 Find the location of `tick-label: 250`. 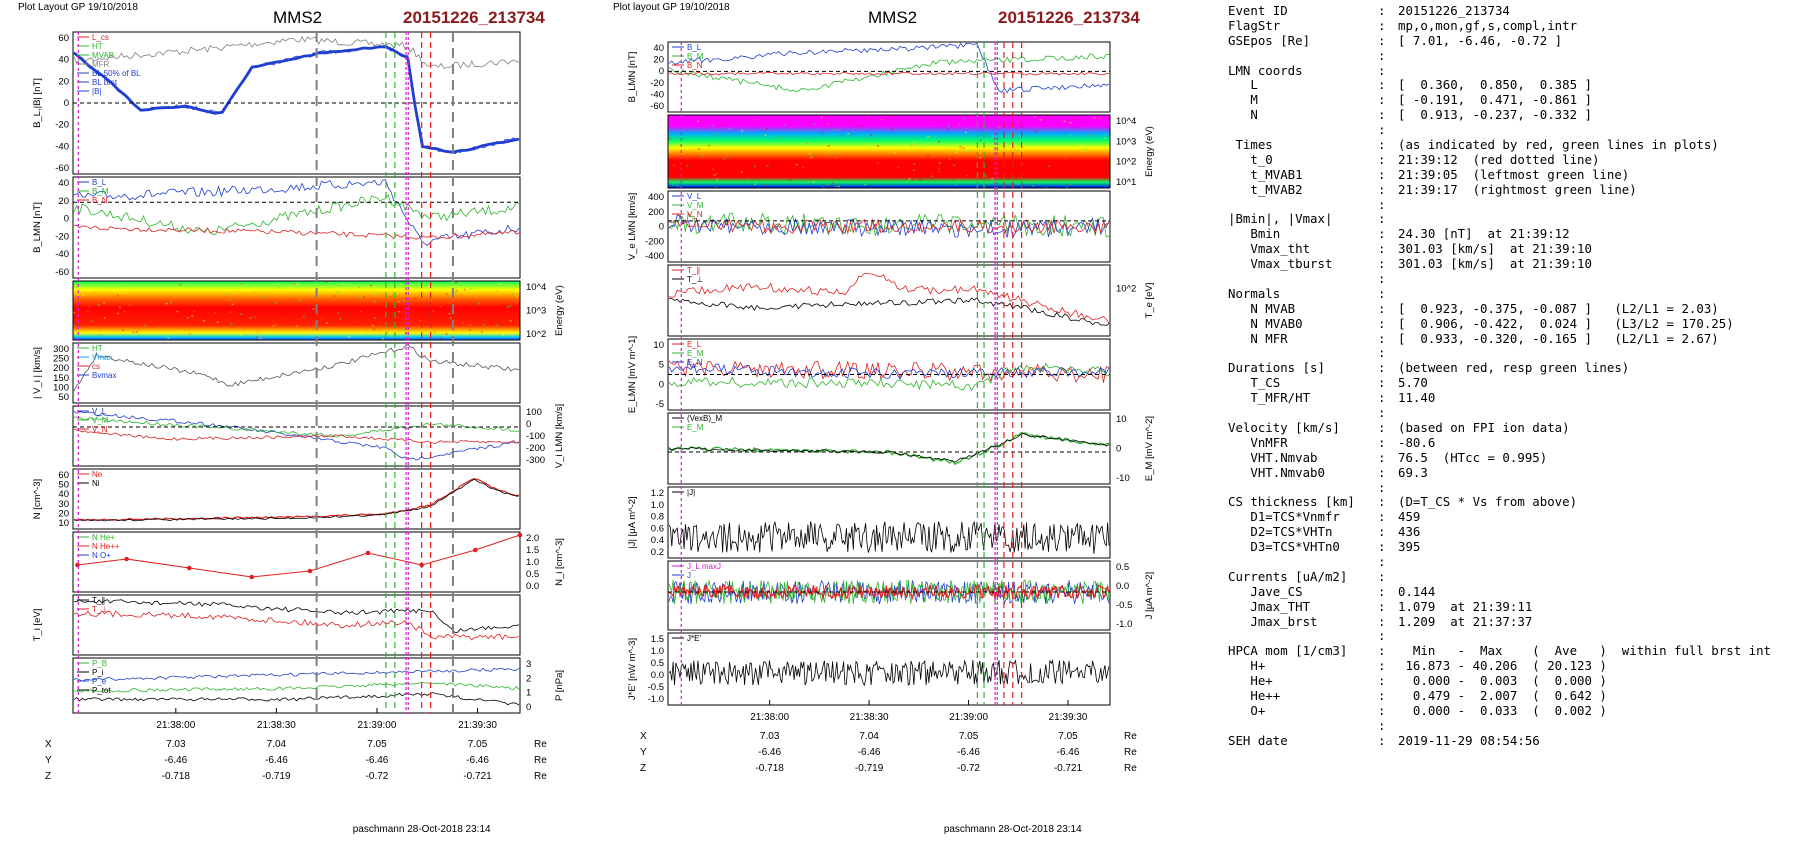

tick-label: 250 is located at coordinates (61, 359).